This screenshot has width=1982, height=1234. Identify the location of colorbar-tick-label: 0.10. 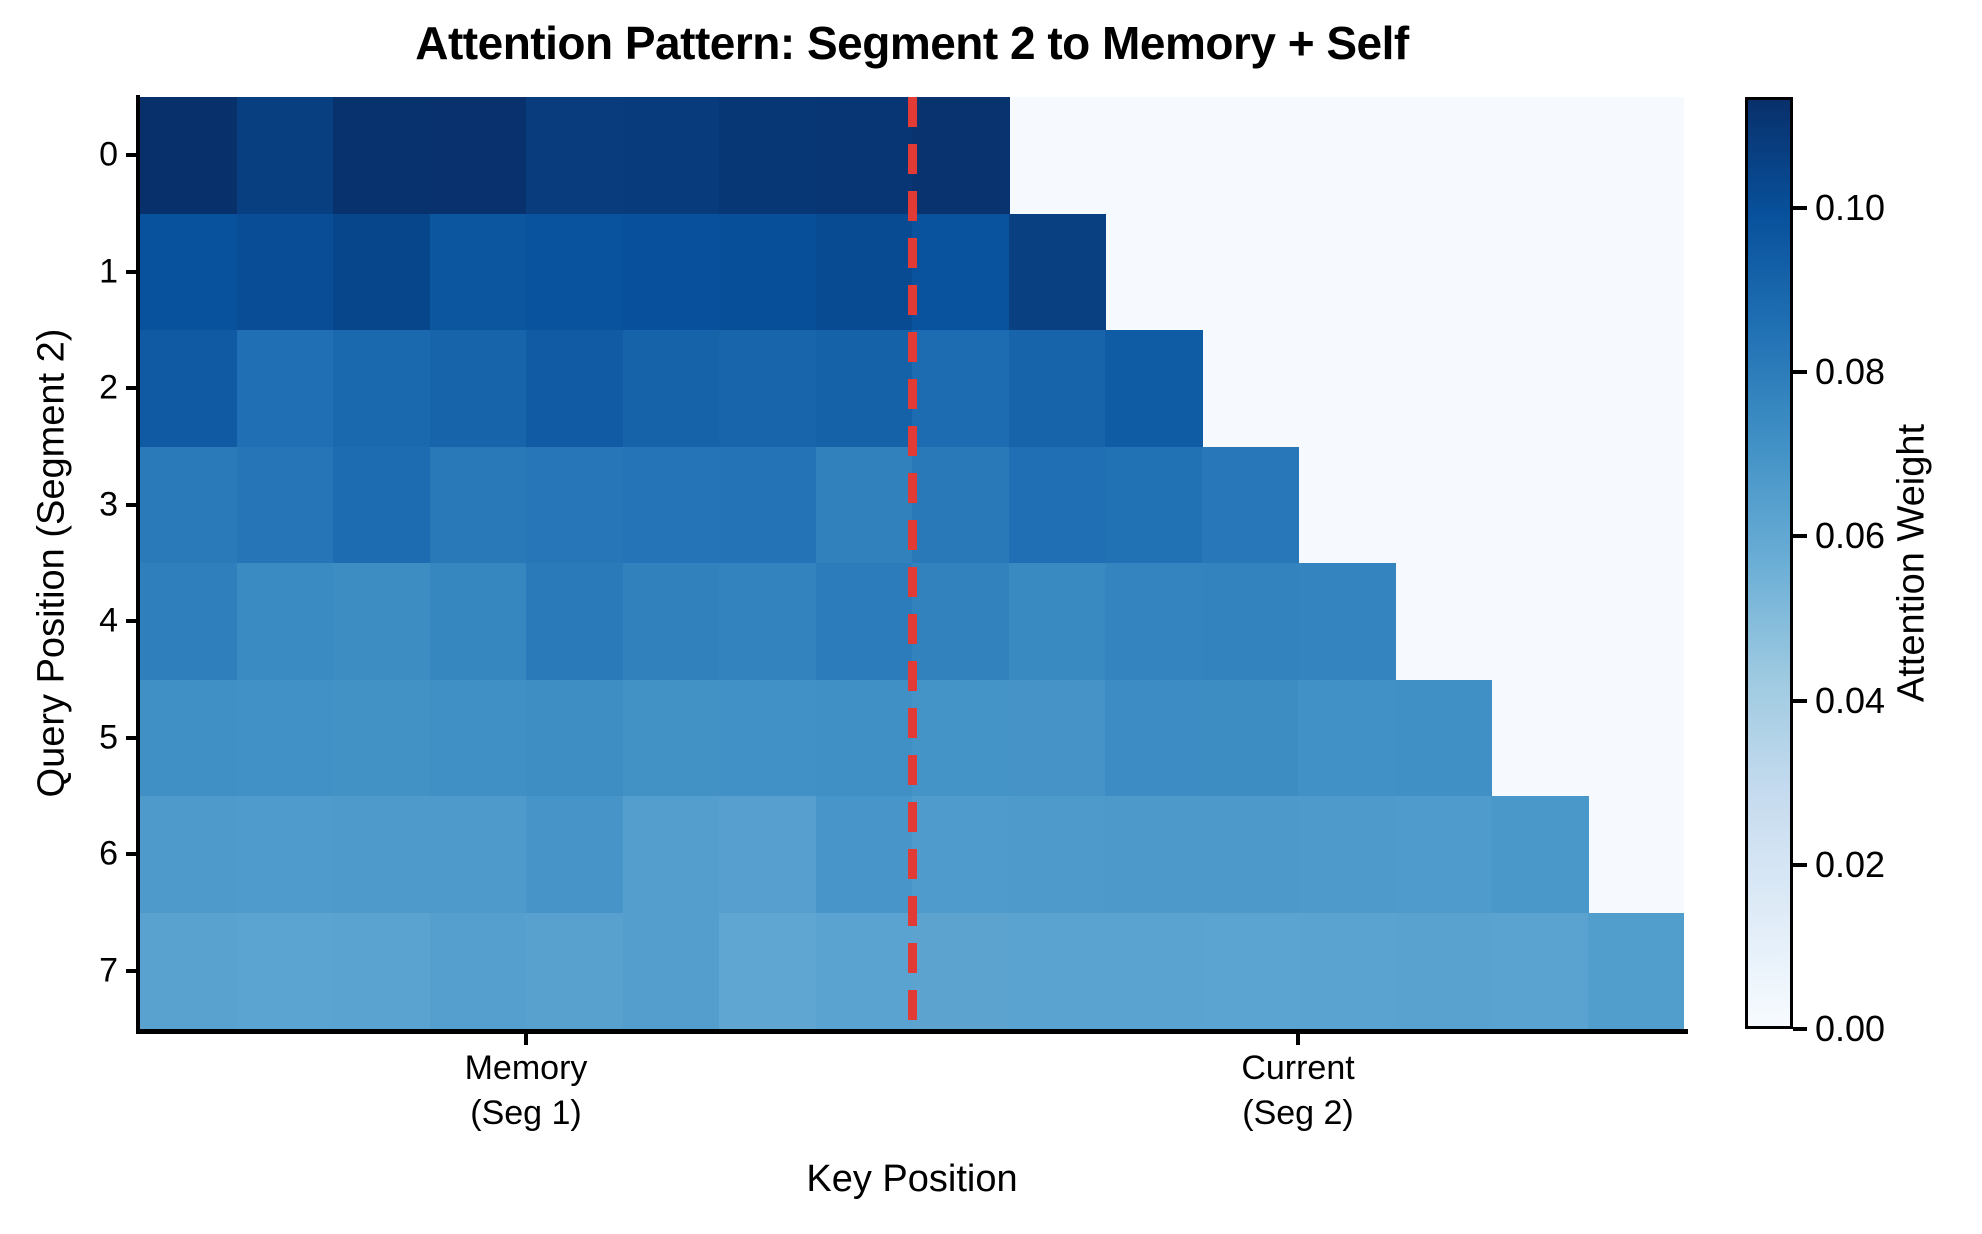
(1850, 207).